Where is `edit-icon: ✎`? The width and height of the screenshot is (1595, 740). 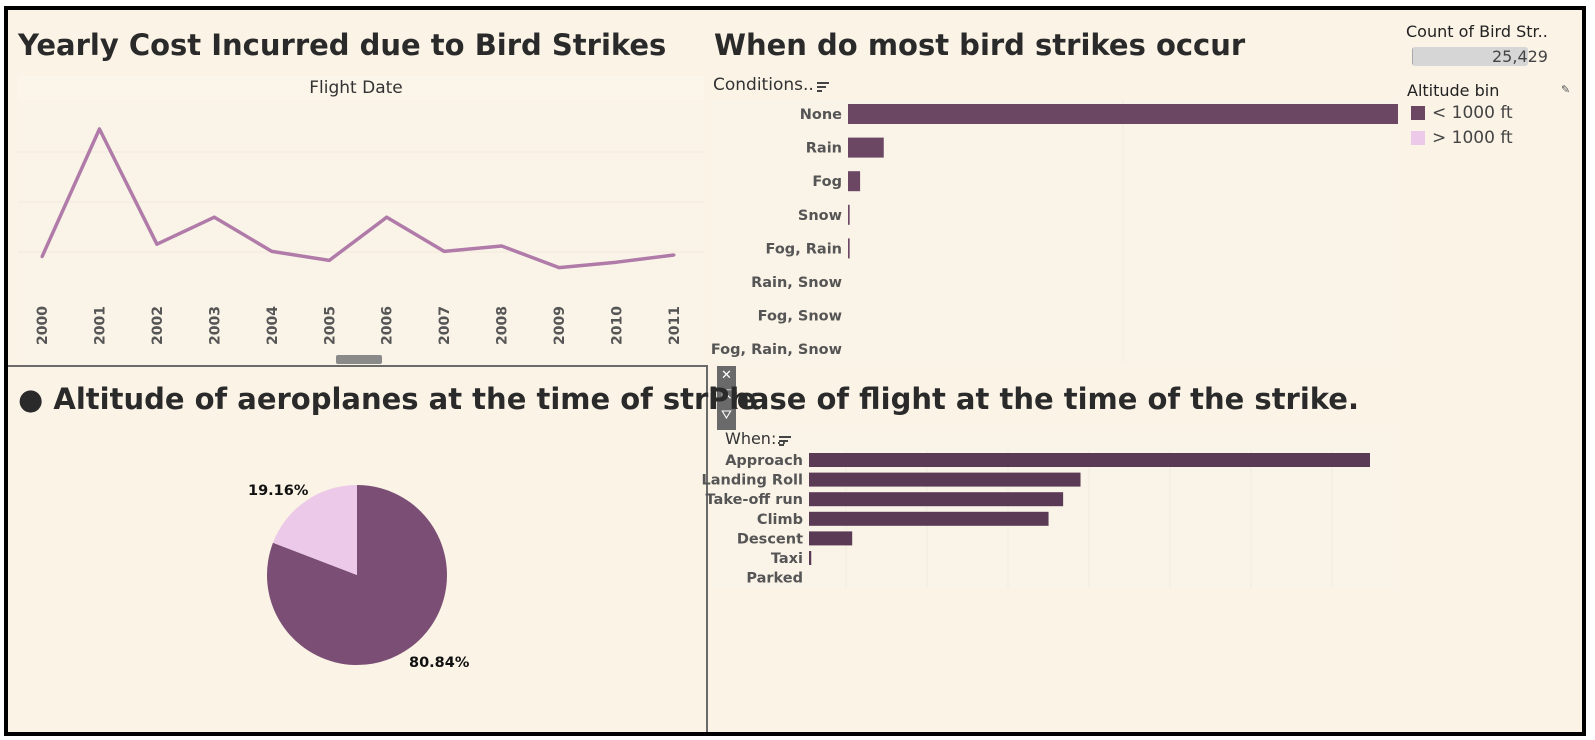
edit-icon: ✎ is located at coordinates (1566, 89).